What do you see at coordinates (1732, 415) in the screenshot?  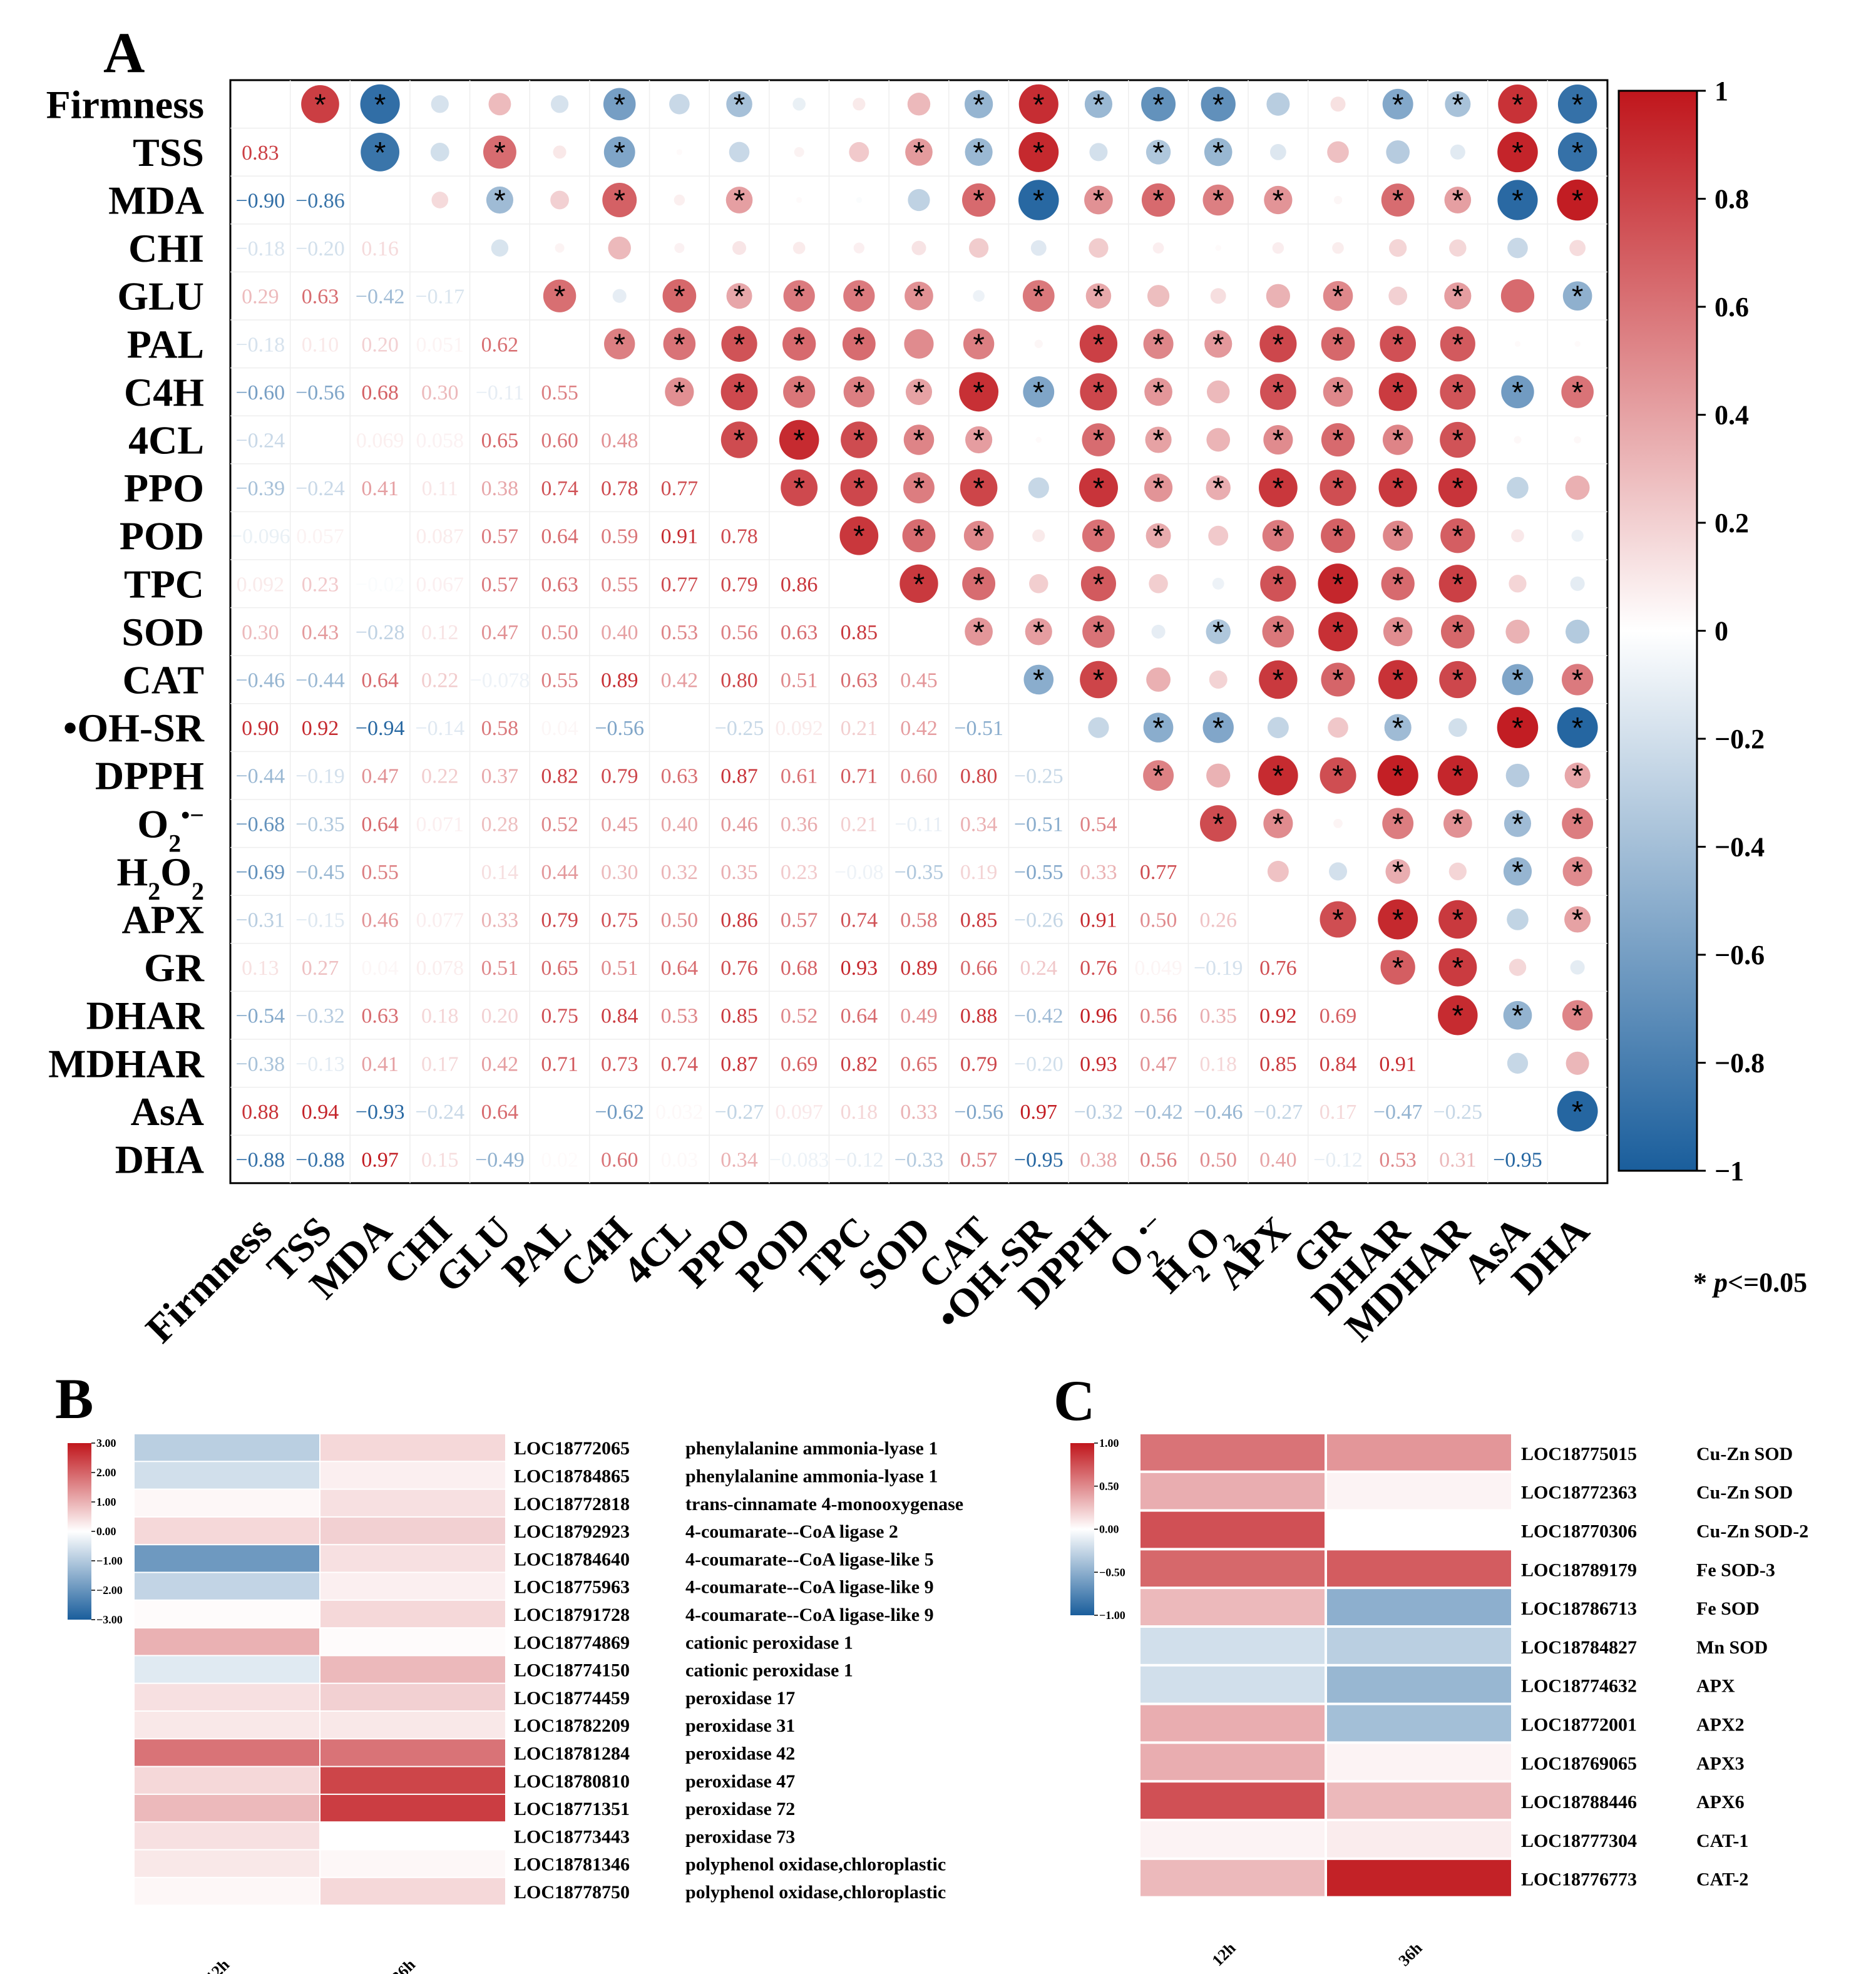 I see `colorbar-tick-label: 0.4` at bounding box center [1732, 415].